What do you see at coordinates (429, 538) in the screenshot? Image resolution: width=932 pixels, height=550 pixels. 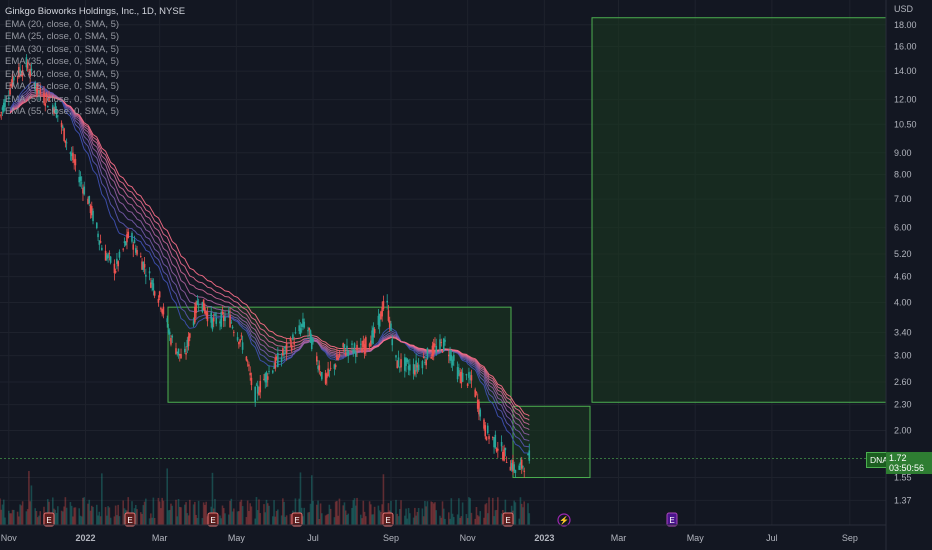 I see `time-axis: Nov 2022 Mar May Jul Sep Nov 2023 Mar May Jul Sep` at bounding box center [429, 538].